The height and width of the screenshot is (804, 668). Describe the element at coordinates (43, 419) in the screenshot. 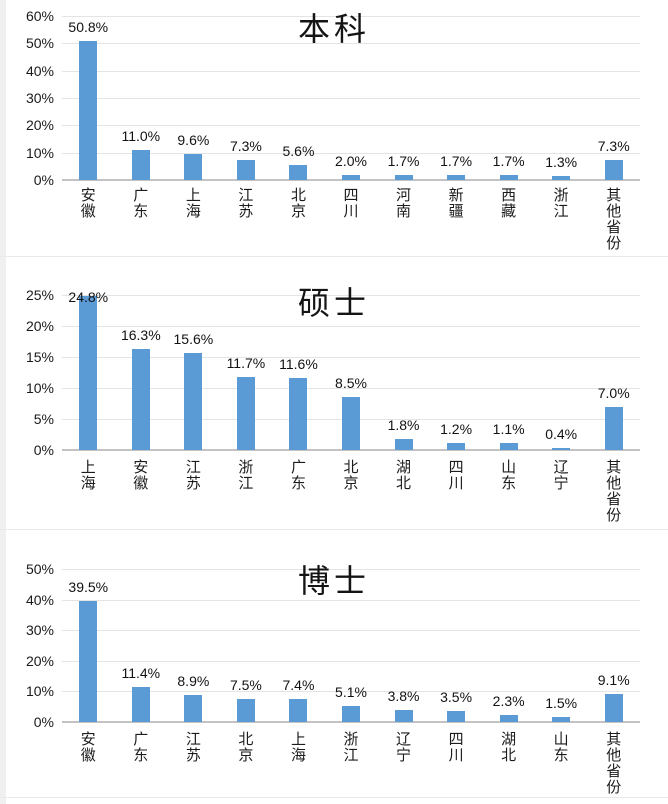

I see `y-tick-label: 5%` at that location.